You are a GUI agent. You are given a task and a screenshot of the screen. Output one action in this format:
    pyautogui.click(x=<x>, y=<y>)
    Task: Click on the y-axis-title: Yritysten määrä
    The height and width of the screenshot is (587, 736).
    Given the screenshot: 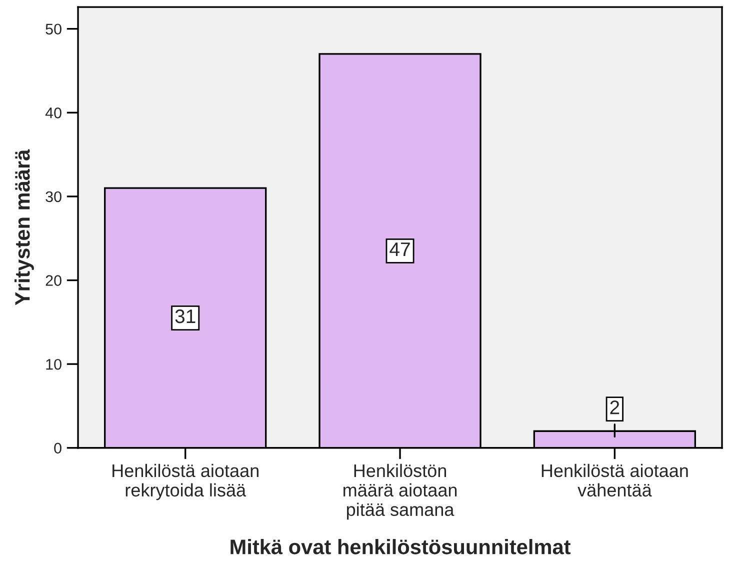 What is the action you would take?
    pyautogui.click(x=24, y=227)
    